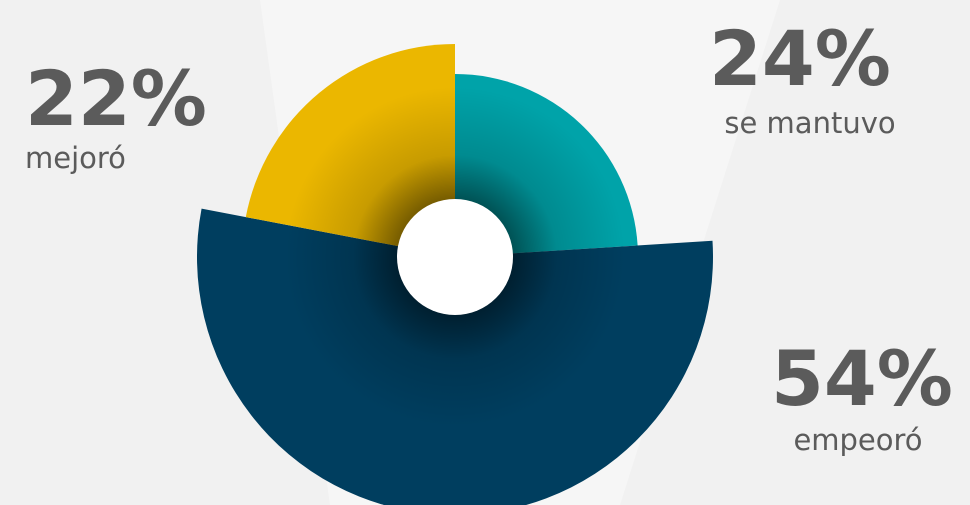 This screenshot has height=505, width=970. I want to click on value-label: 22%, so click(116, 98).